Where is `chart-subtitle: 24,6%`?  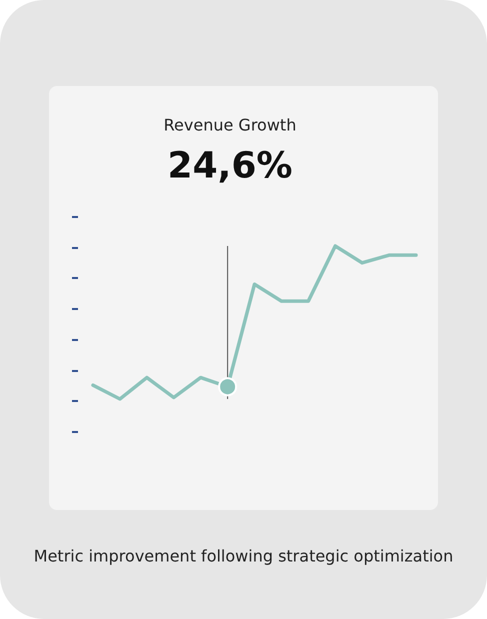
chart-subtitle: 24,6% is located at coordinates (230, 166).